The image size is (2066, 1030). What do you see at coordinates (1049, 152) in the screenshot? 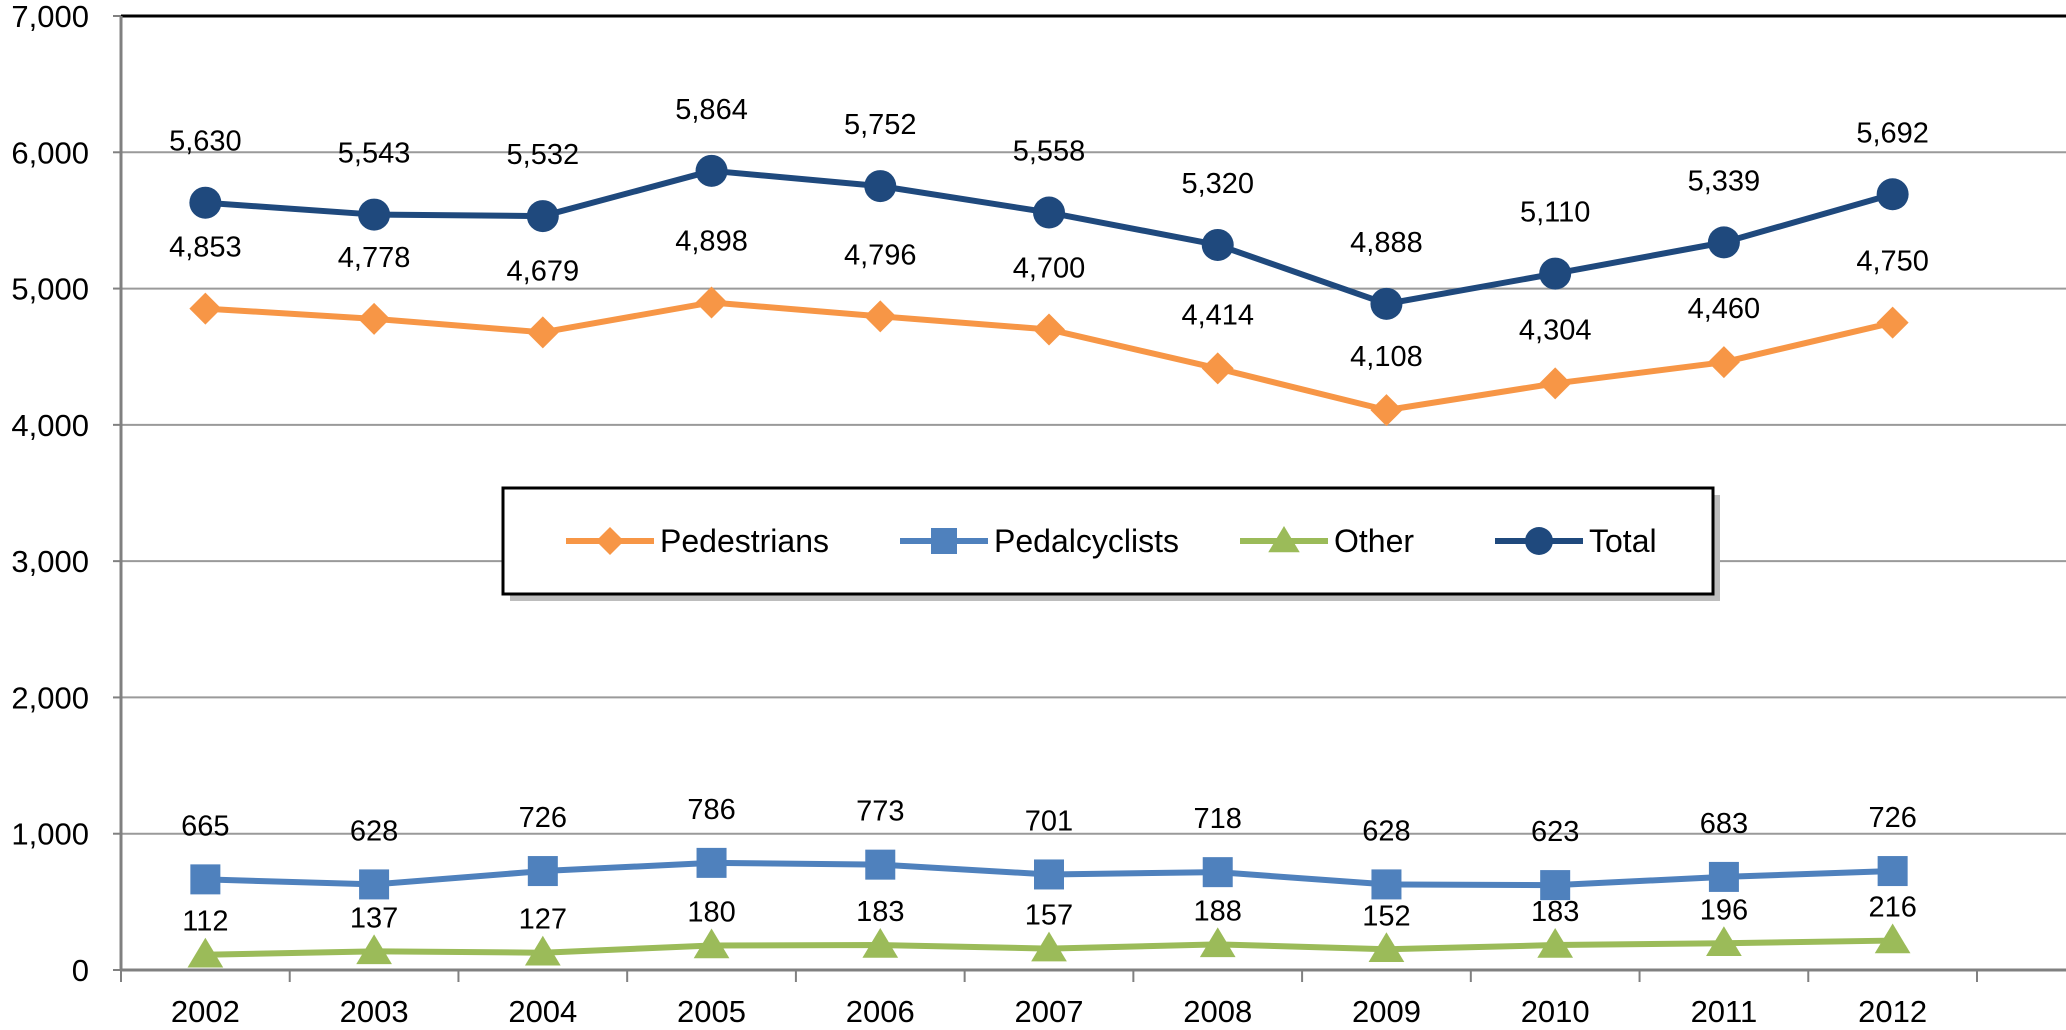
I see `total-data-label: 5,558` at bounding box center [1049, 152].